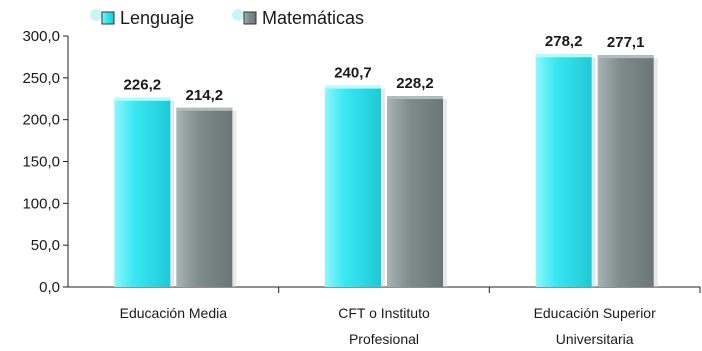  I want to click on x-category-label: Universitaria, so click(595, 339).